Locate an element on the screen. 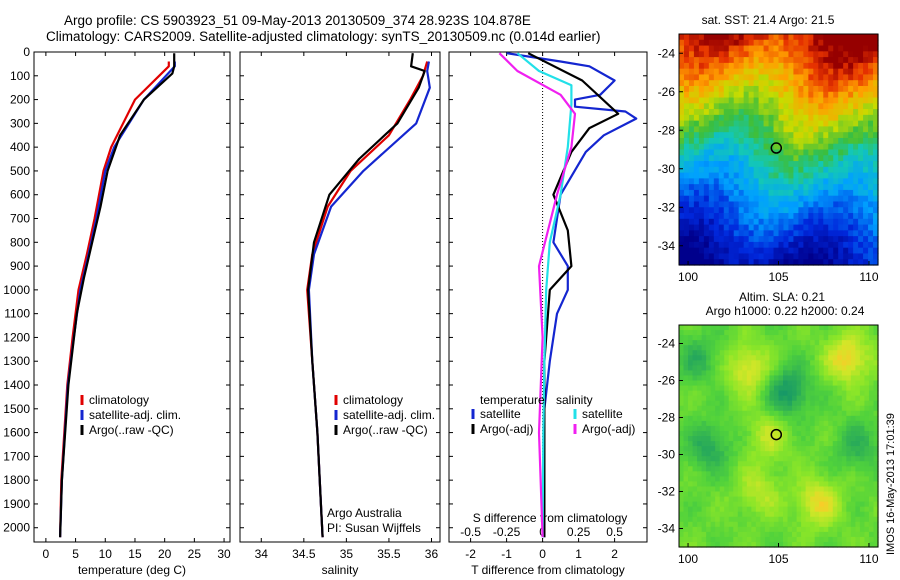 This screenshot has width=900, height=580. difference-xtick-label: -1 is located at coordinates (506, 554).